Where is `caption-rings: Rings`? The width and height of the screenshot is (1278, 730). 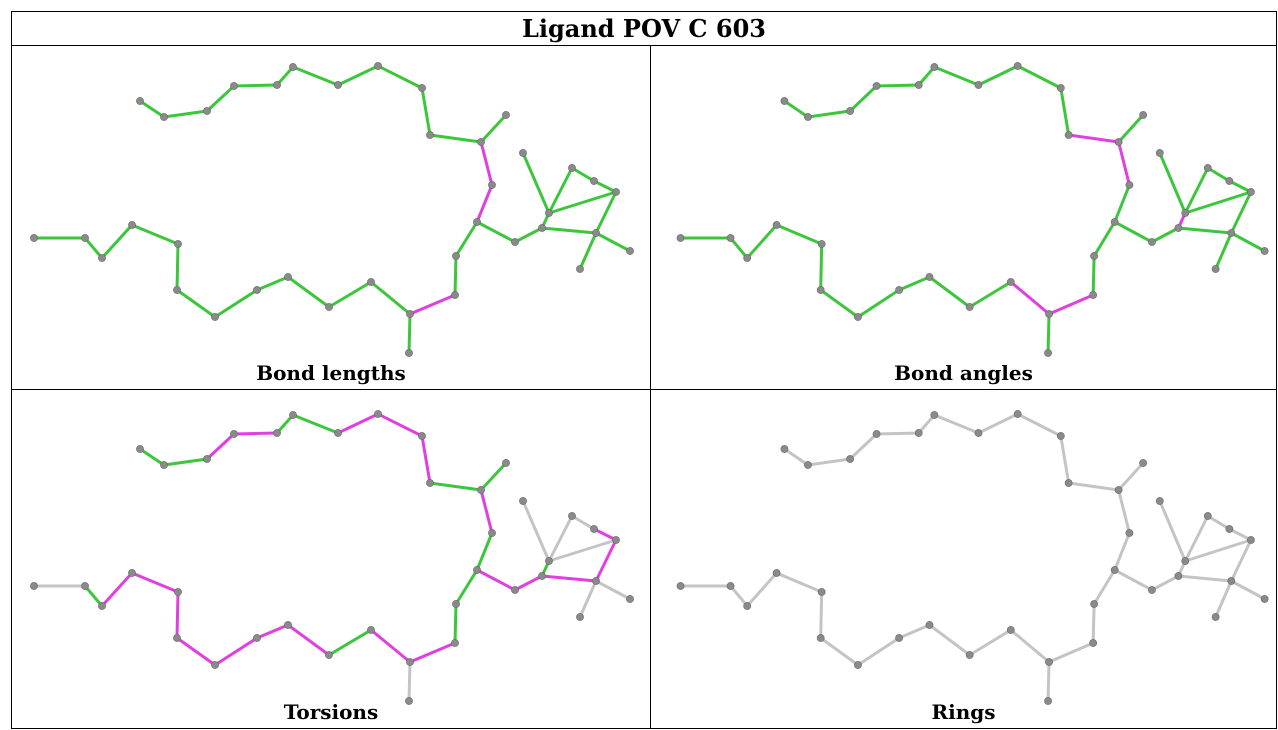 caption-rings: Rings is located at coordinates (963, 712).